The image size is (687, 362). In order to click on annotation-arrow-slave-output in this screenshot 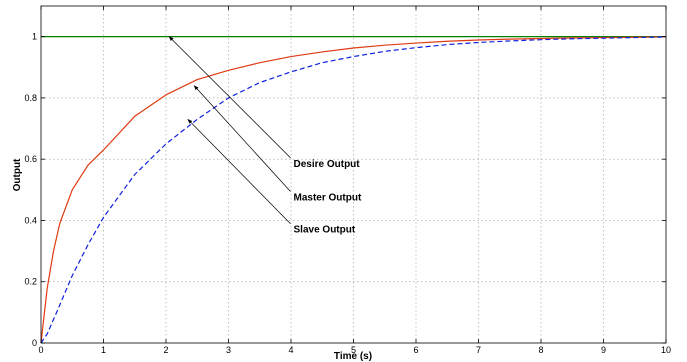, I will do `click(239, 171)`.